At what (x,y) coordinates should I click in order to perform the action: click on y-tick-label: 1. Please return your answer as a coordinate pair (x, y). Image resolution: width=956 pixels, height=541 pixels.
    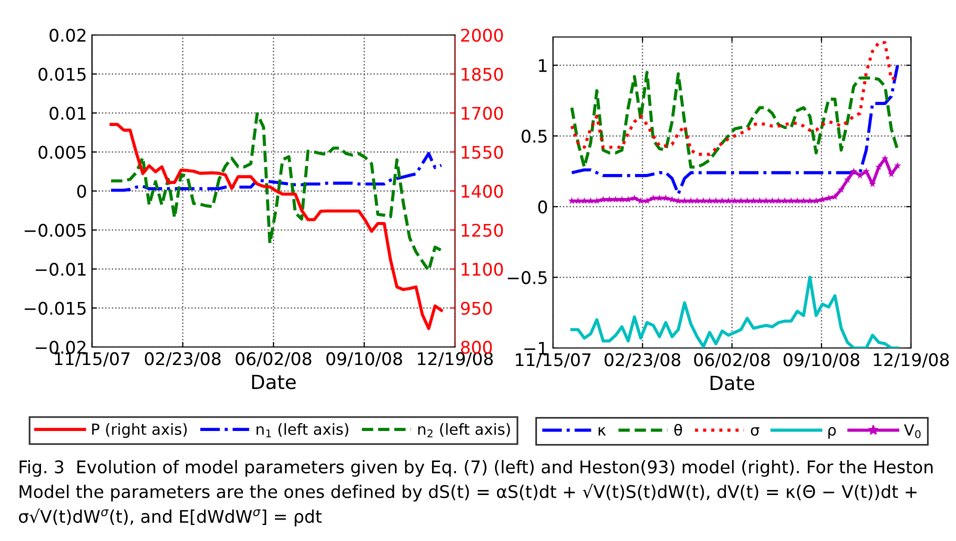
    Looking at the image, I should click on (543, 65).